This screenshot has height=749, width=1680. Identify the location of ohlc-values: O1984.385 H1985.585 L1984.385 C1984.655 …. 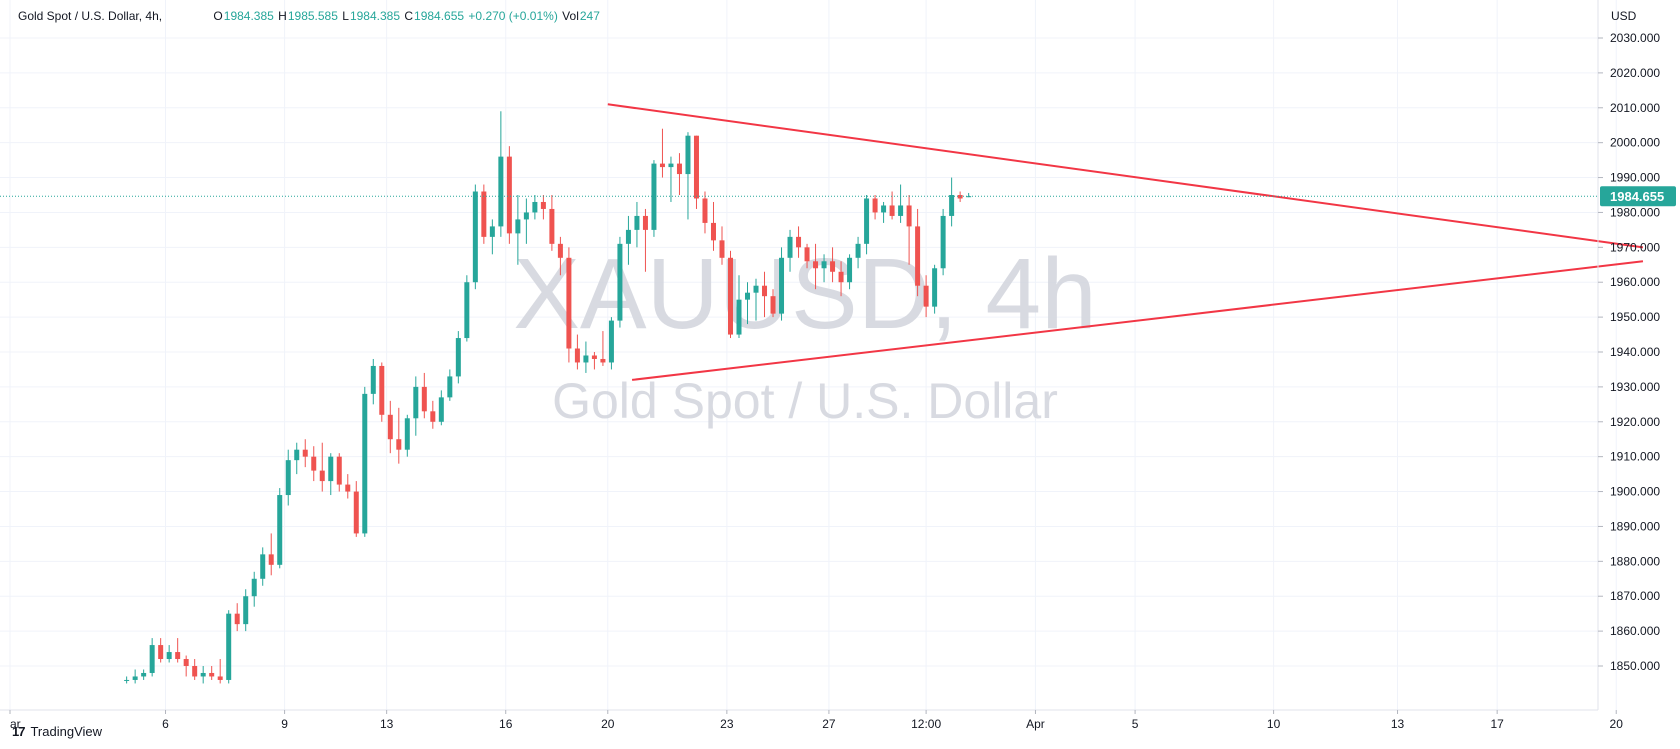
(406, 16).